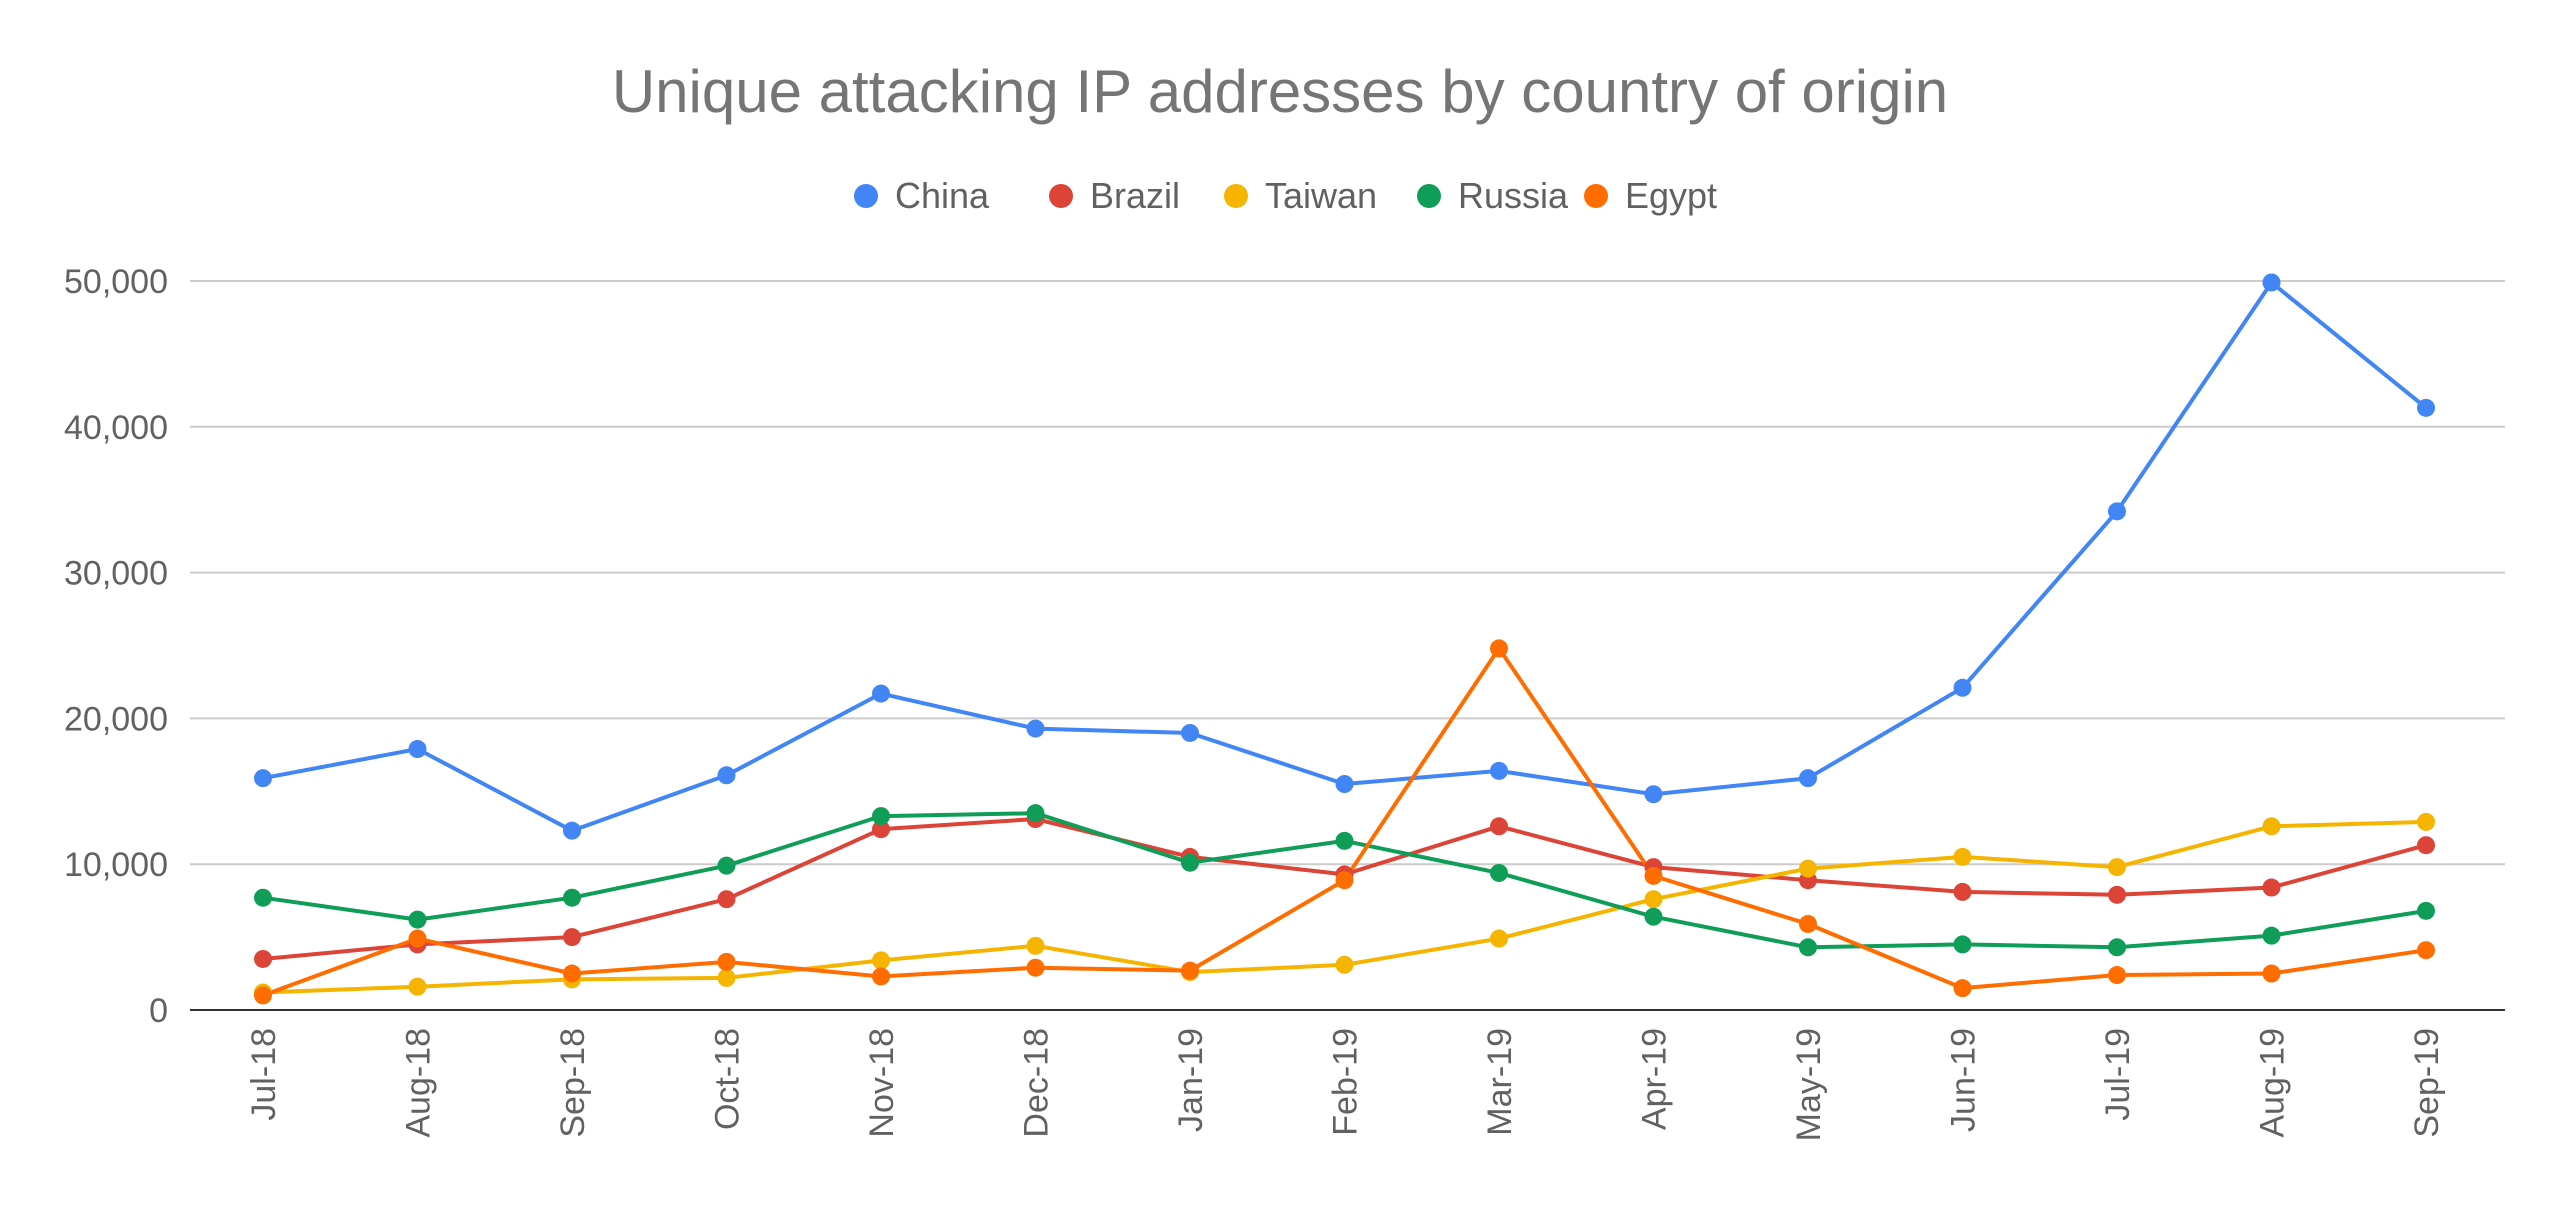 This screenshot has width=2560, height=1209. I want to click on legend-item-russia: Russia, so click(1493, 195).